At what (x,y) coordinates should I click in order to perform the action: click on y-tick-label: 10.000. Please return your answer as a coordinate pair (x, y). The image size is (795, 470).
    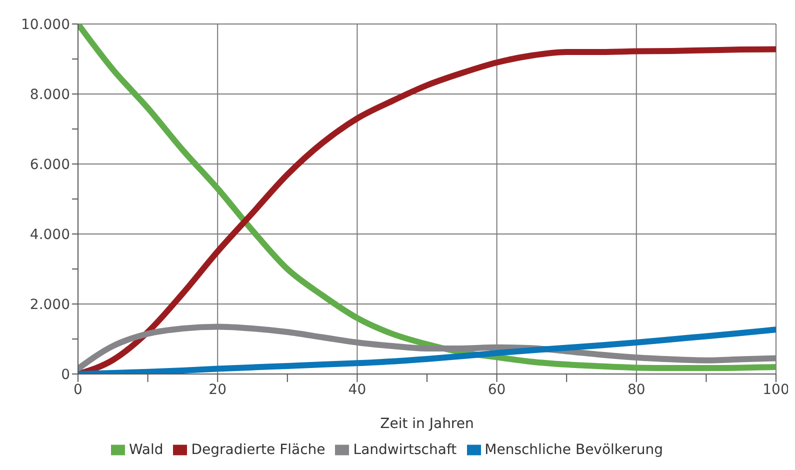
    Looking at the image, I should click on (45, 24).